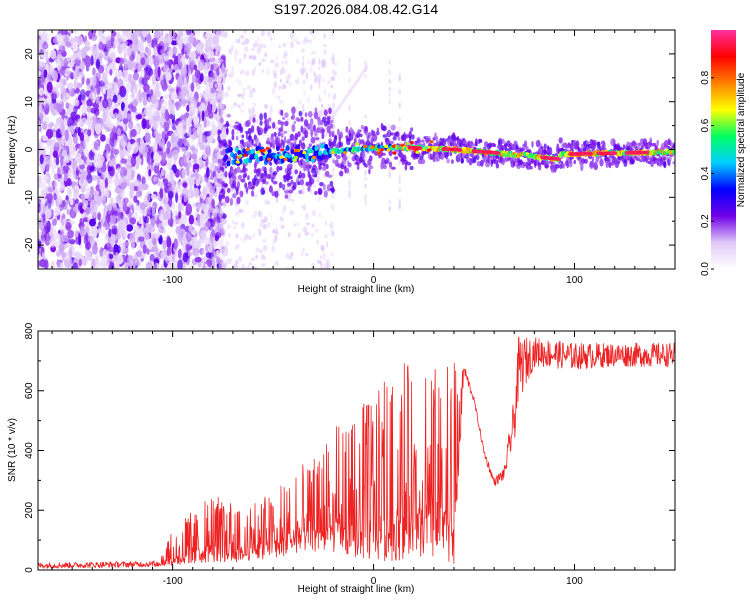  Describe the element at coordinates (574, 280) in the screenshot. I see `spectrogram-xtick-label: 100` at that location.